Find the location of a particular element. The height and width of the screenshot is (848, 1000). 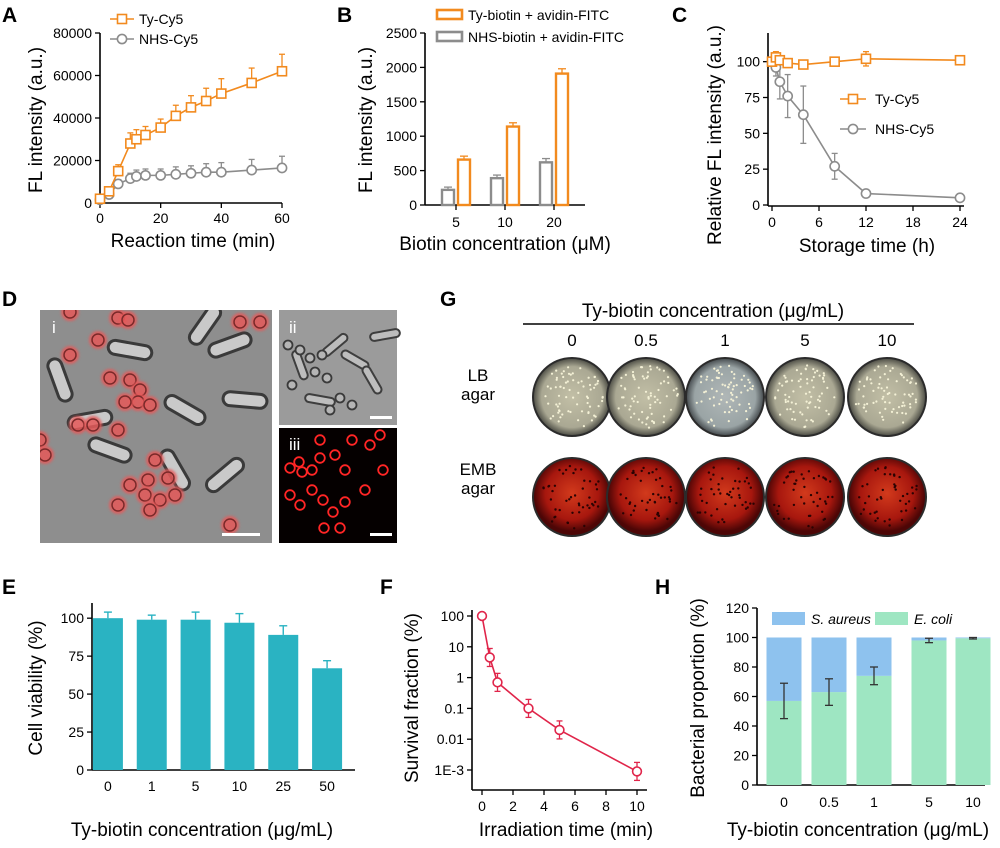

c-legend-label: Ty-Cy5 is located at coordinates (897, 99).